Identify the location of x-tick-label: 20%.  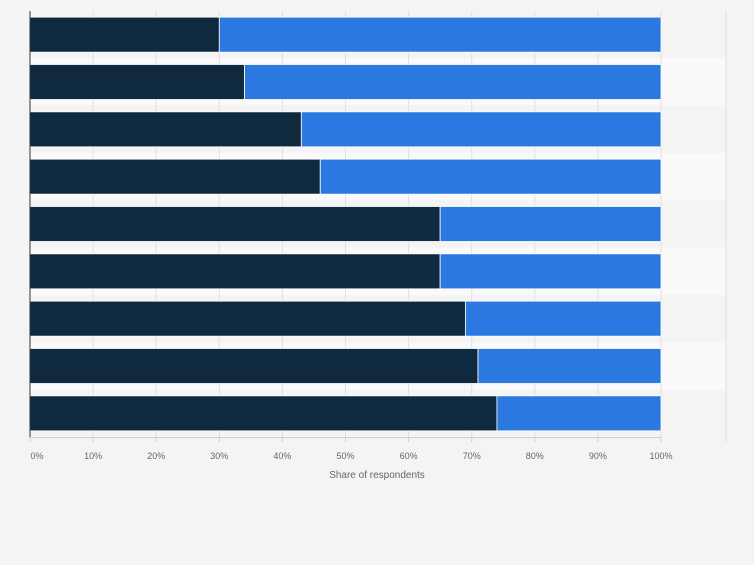
(156, 456).